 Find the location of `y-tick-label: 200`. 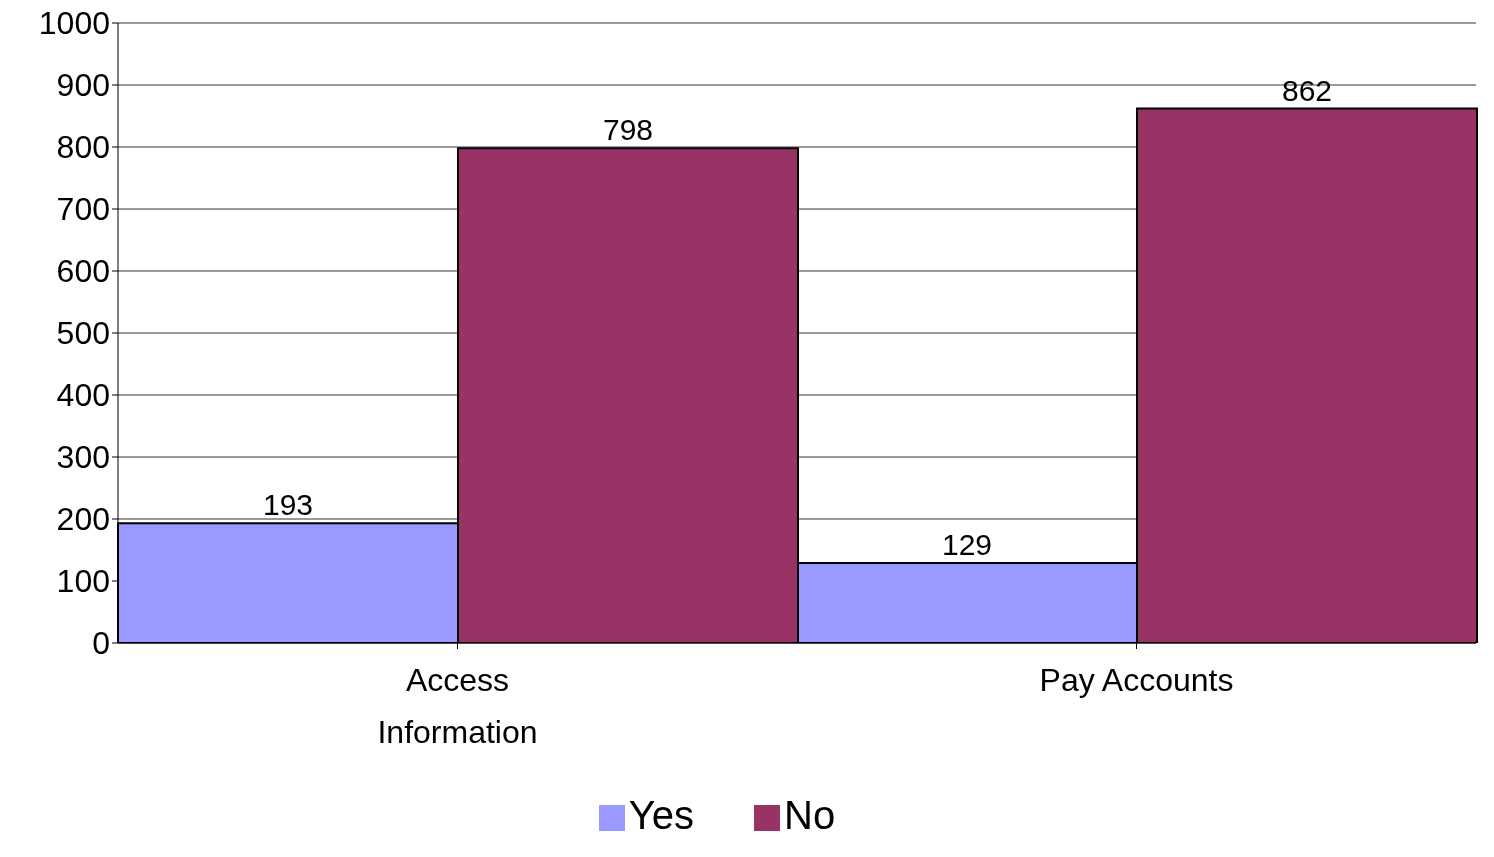

y-tick-label: 200 is located at coordinates (83, 519).